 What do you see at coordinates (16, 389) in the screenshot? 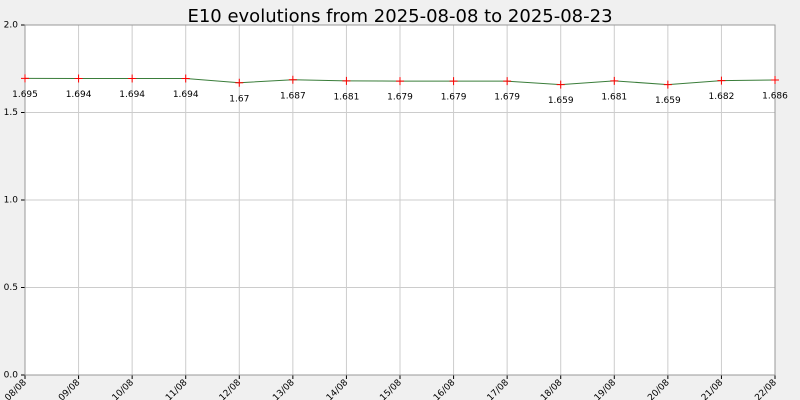
I see `x-tick-label: 08/08` at bounding box center [16, 389].